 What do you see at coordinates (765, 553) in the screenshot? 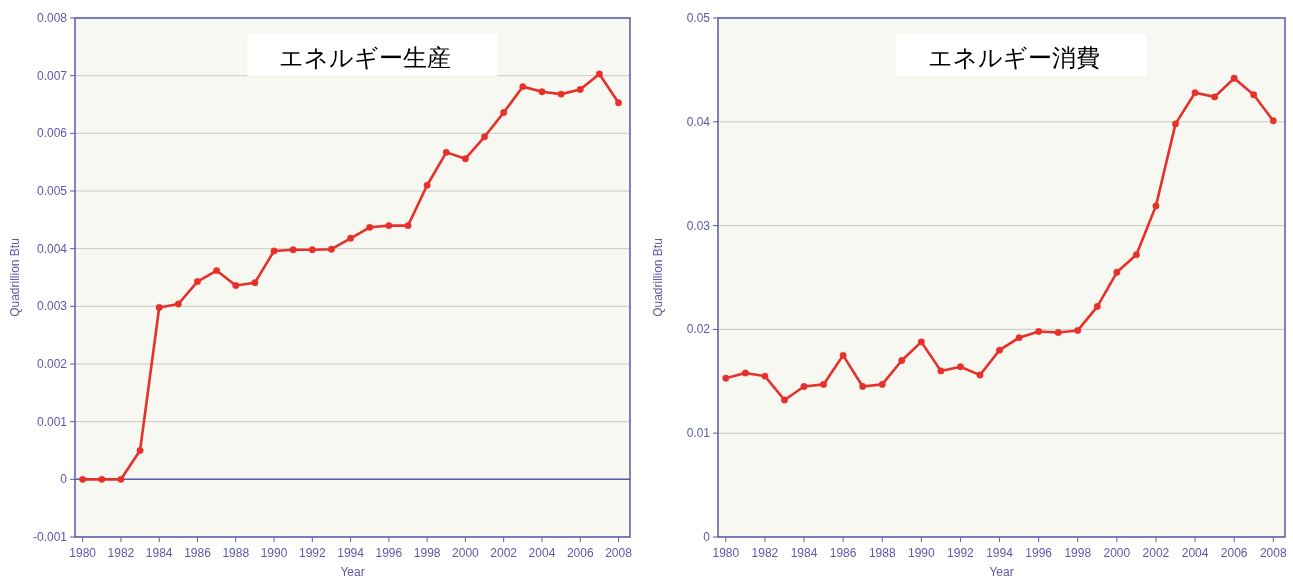
I see `x-tick-label: 1982` at bounding box center [765, 553].